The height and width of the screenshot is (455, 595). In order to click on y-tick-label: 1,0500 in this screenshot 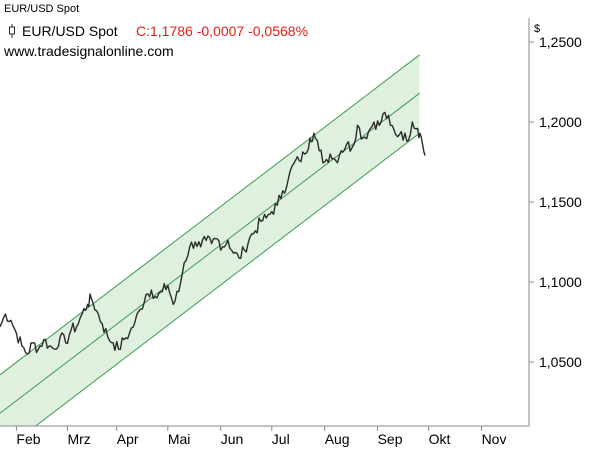, I will do `click(560, 362)`.